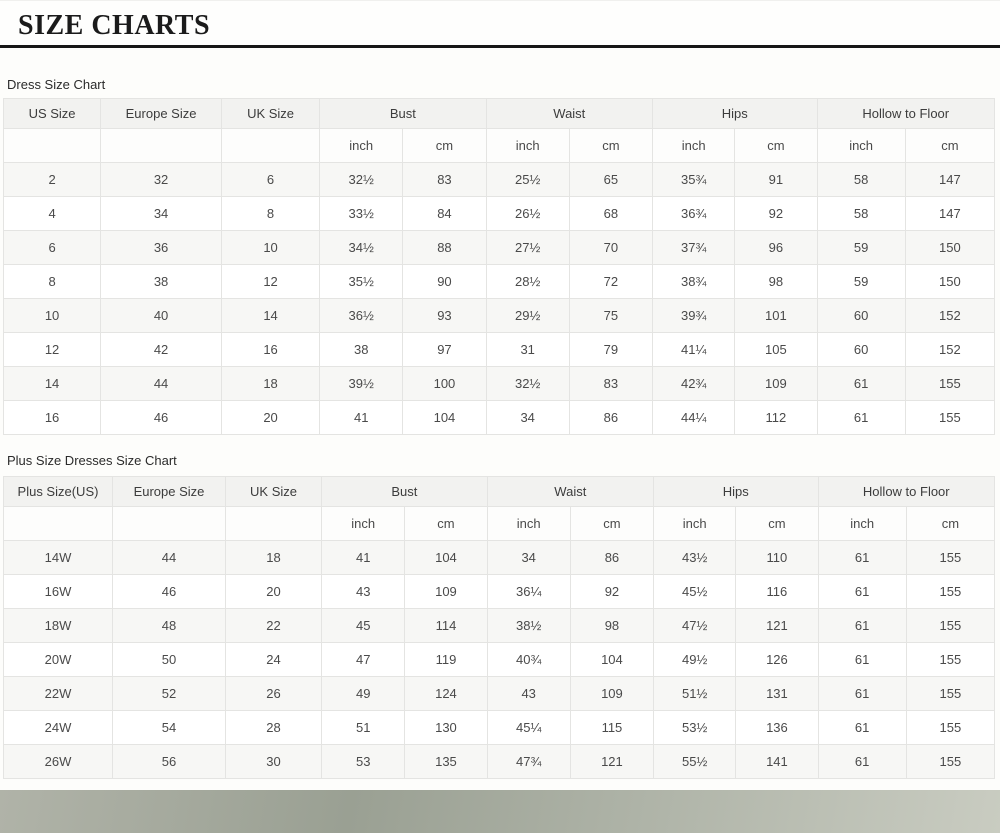 The width and height of the screenshot is (1000, 833). What do you see at coordinates (52, 383) in the screenshot?
I see `size-cell: 14` at bounding box center [52, 383].